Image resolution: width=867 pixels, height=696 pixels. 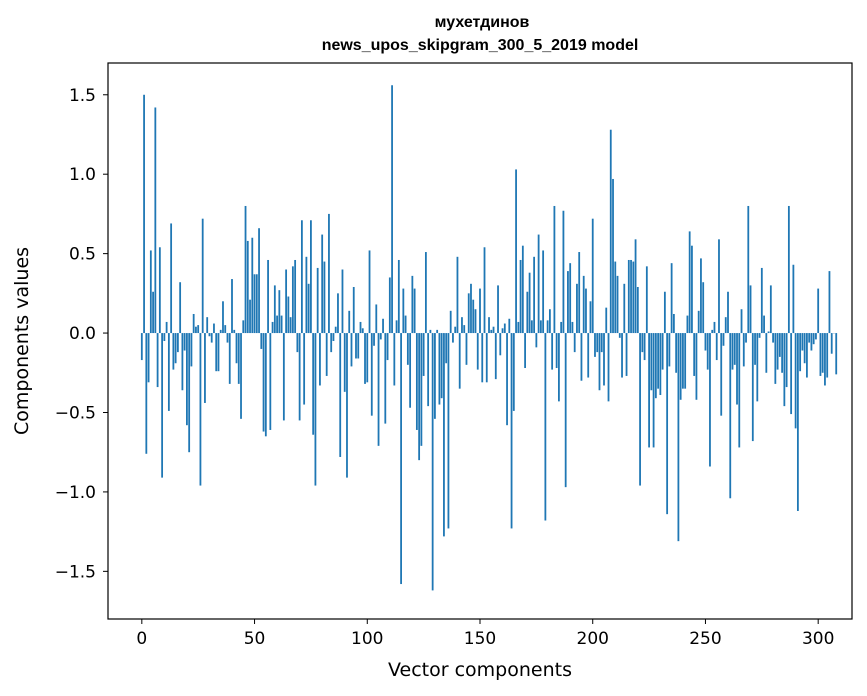 What do you see at coordinates (75, 413) in the screenshot?
I see `y-tick-label: −0.5` at bounding box center [75, 413].